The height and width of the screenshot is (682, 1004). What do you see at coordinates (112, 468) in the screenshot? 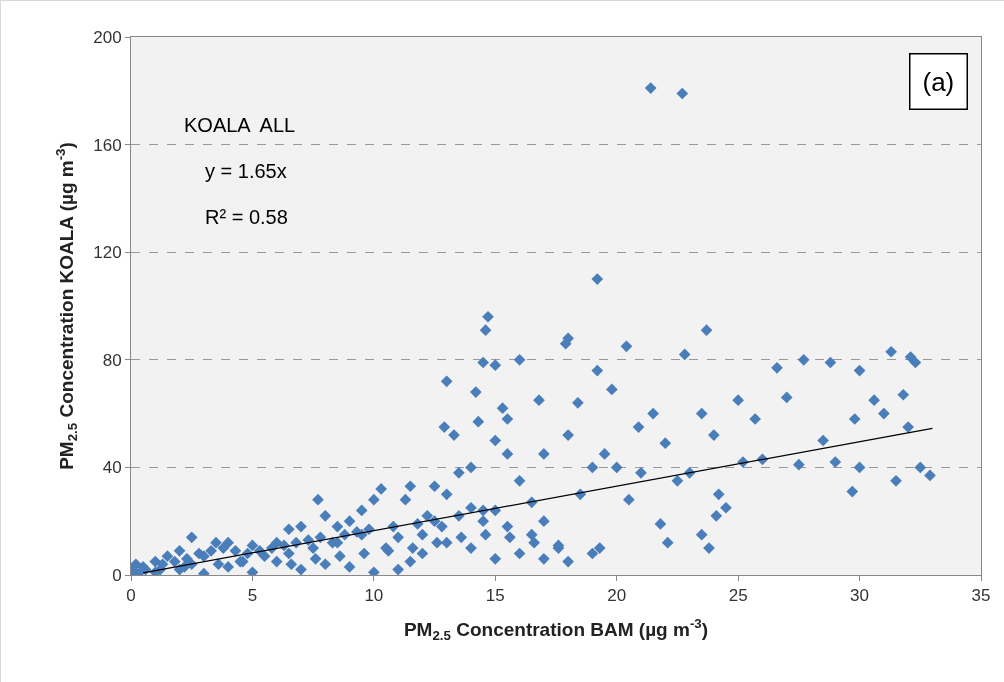
I see `y-tick-label: 40` at bounding box center [112, 468].